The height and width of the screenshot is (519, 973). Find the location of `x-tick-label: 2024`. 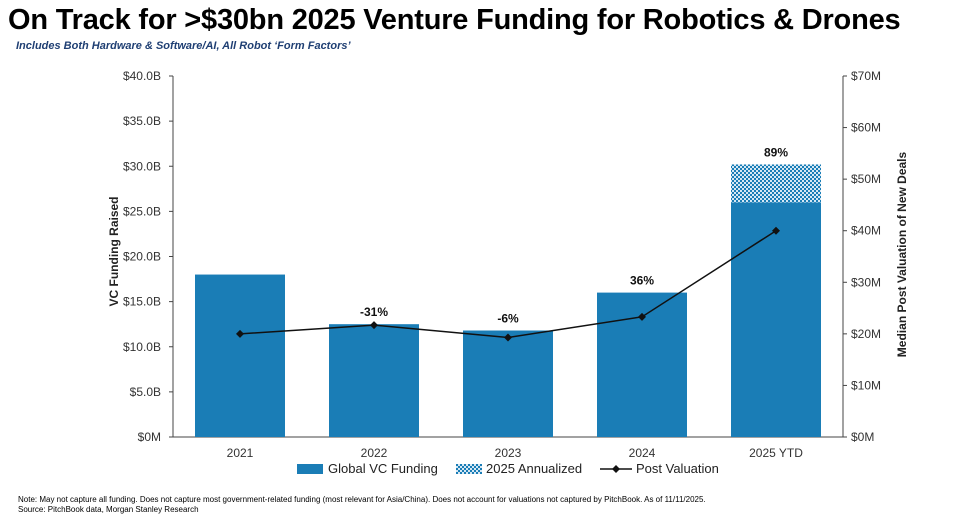

x-tick-label: 2024 is located at coordinates (642, 453).